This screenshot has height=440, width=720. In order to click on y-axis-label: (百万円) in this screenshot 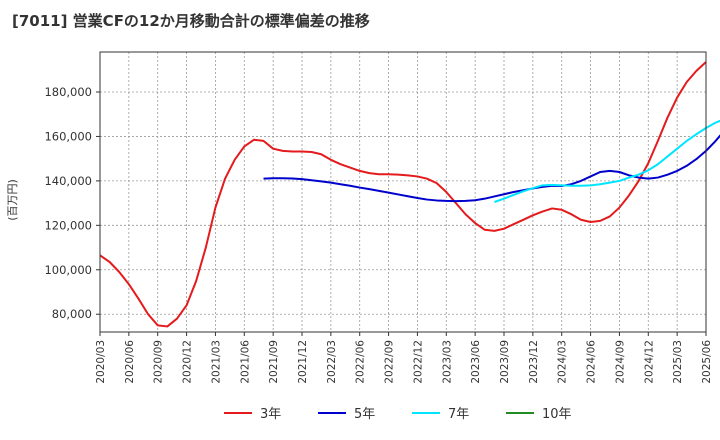, I will do `click(12, 200)`.